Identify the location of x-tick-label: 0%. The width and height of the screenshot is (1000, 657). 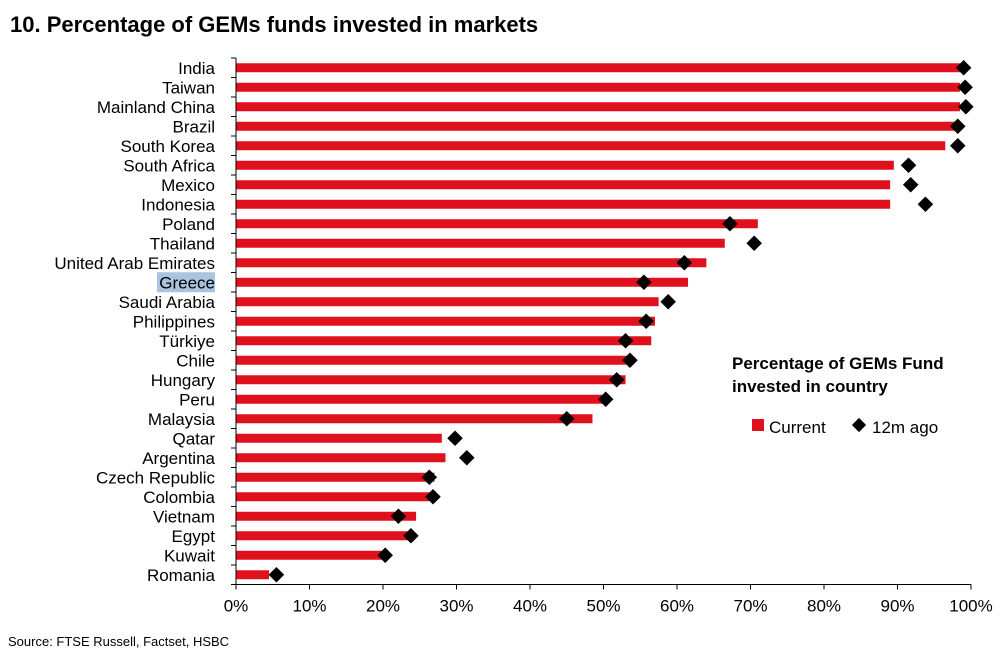
(236, 606).